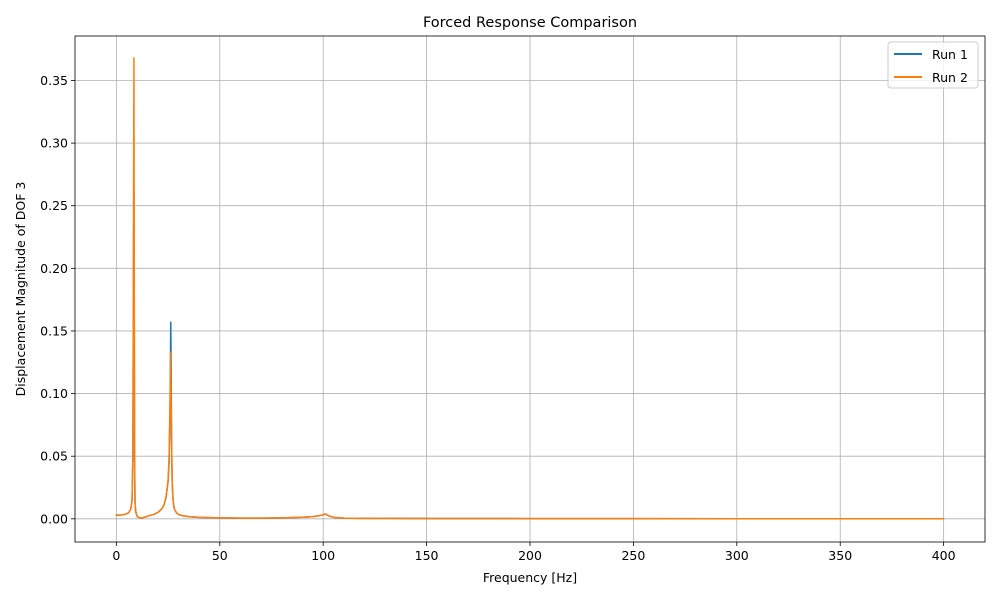  What do you see at coordinates (54, 456) in the screenshot?
I see `y-tick-label: 0.05` at bounding box center [54, 456].